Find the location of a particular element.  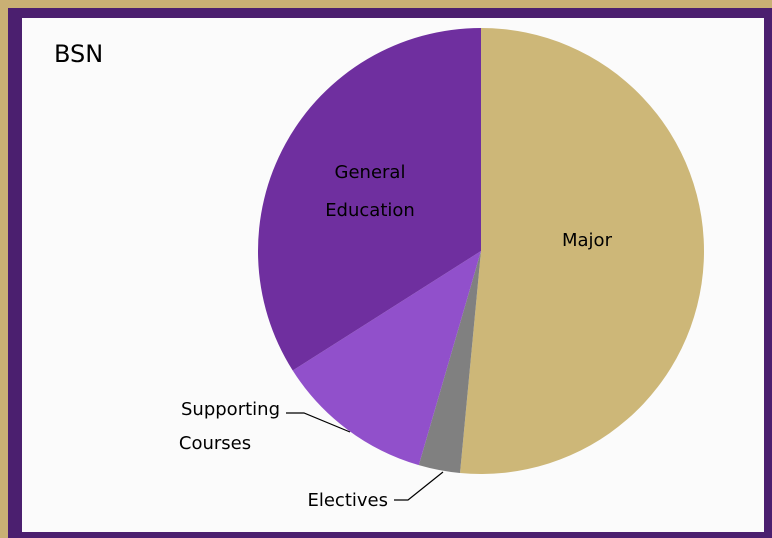

pie-slice-supporting-courses is located at coordinates (386, 358).